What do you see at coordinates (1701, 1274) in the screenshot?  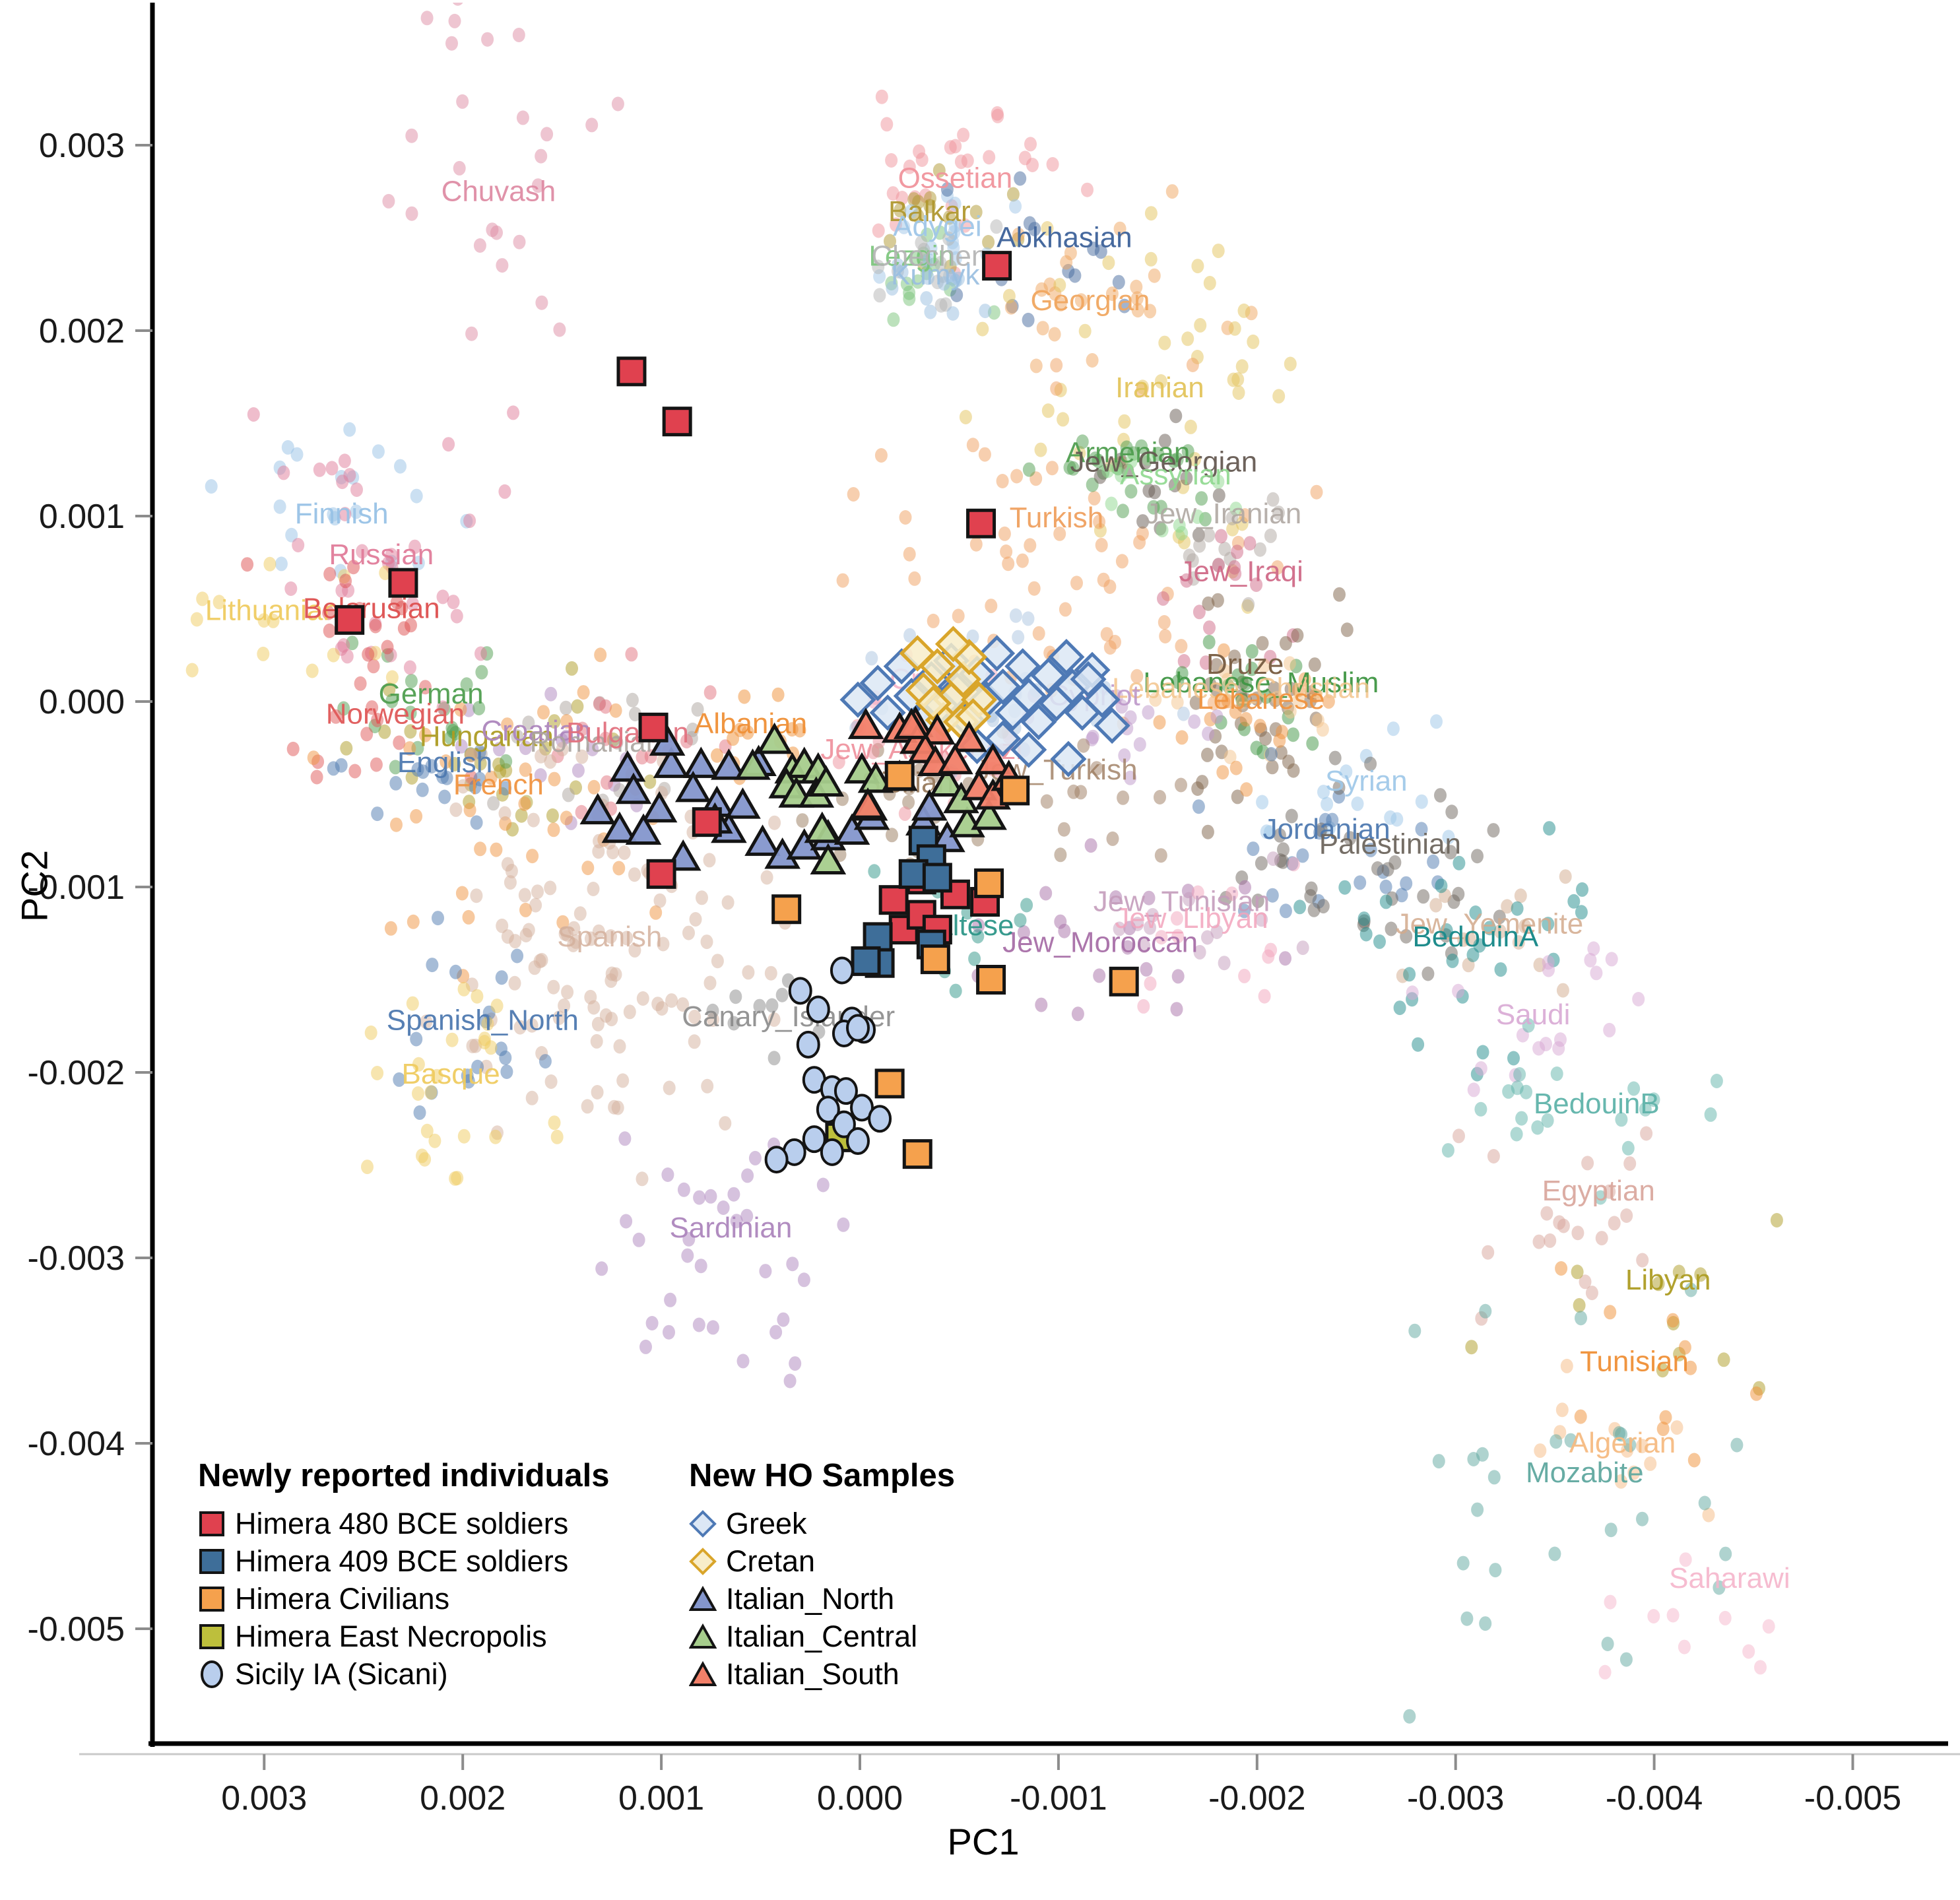 I see `bg-dot-Libyan` at bounding box center [1701, 1274].